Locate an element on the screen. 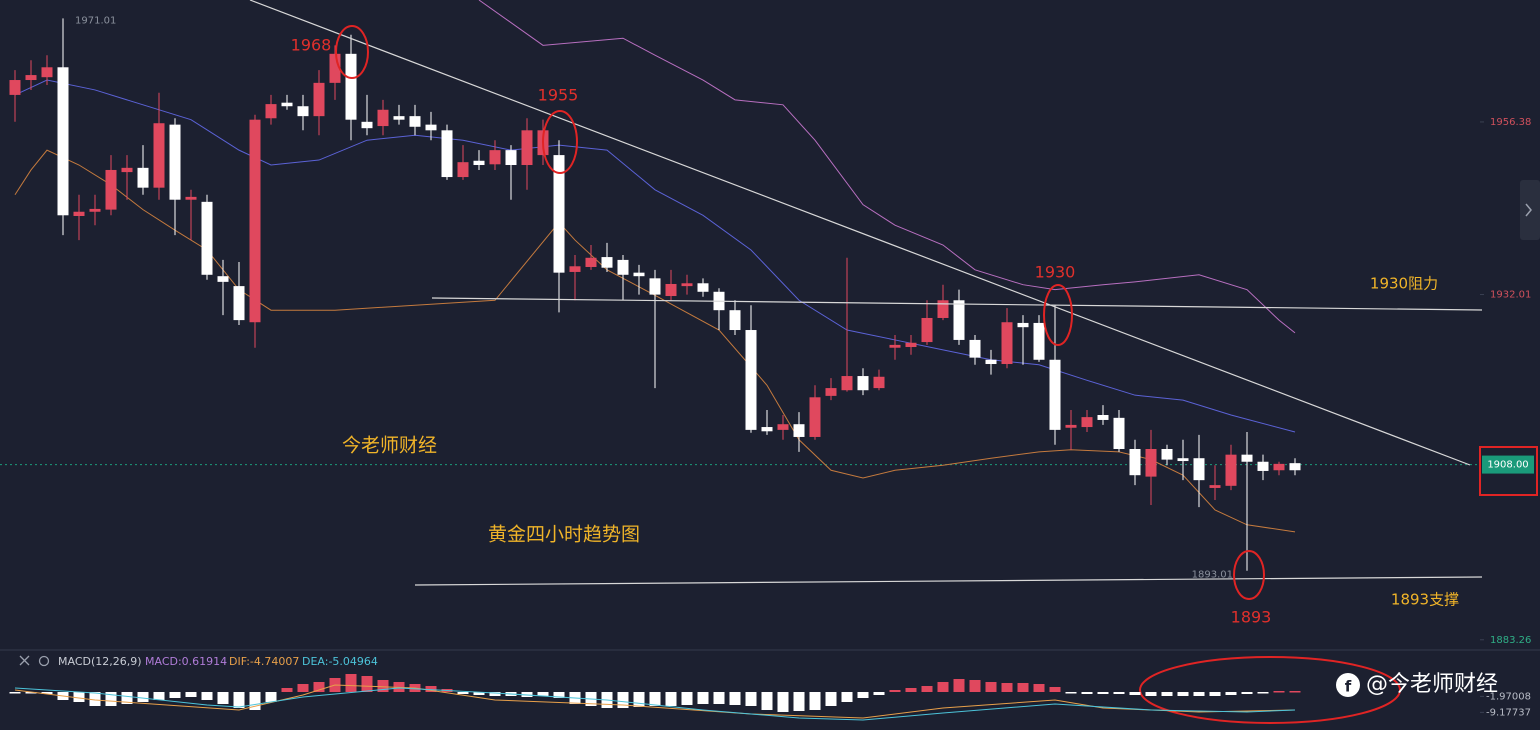  text-label: 今老师财经 is located at coordinates (389, 446).